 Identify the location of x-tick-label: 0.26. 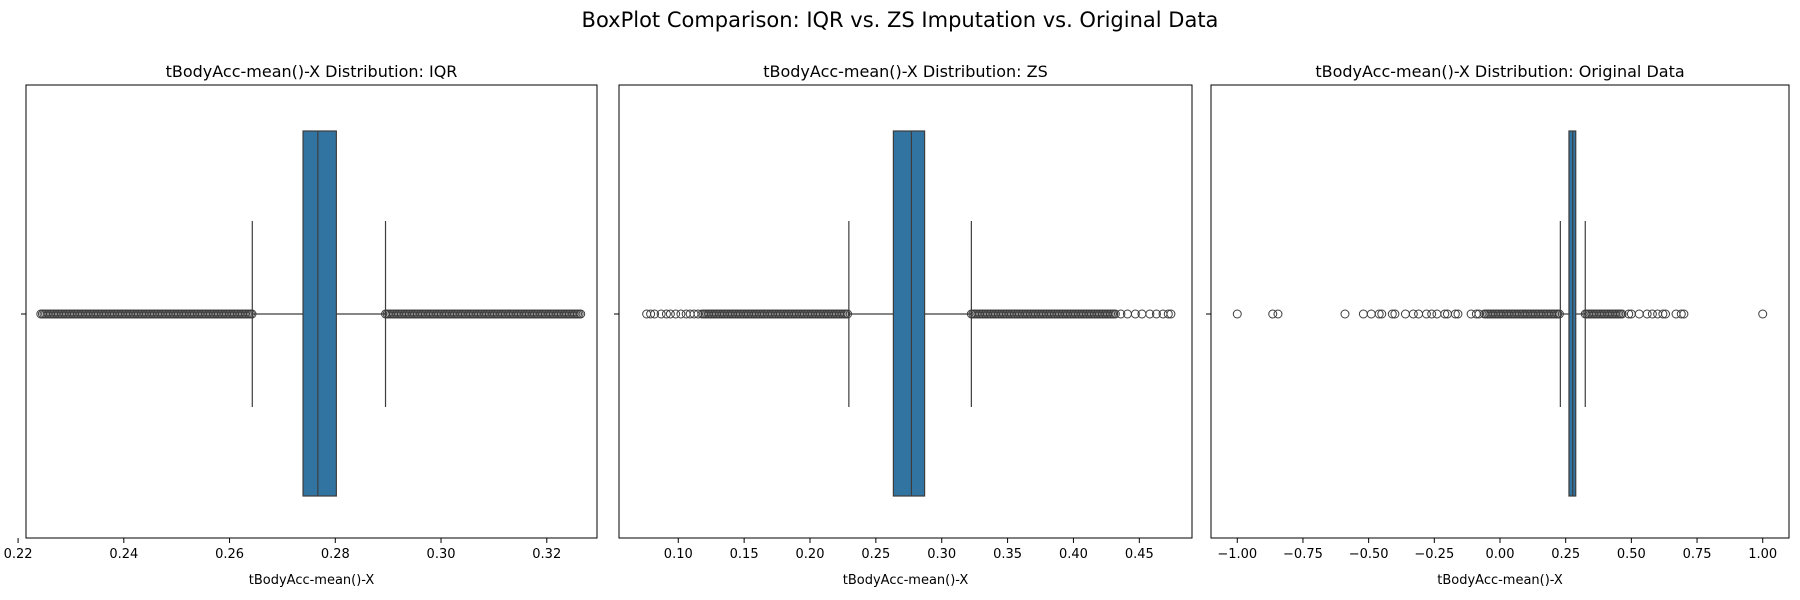
(229, 554).